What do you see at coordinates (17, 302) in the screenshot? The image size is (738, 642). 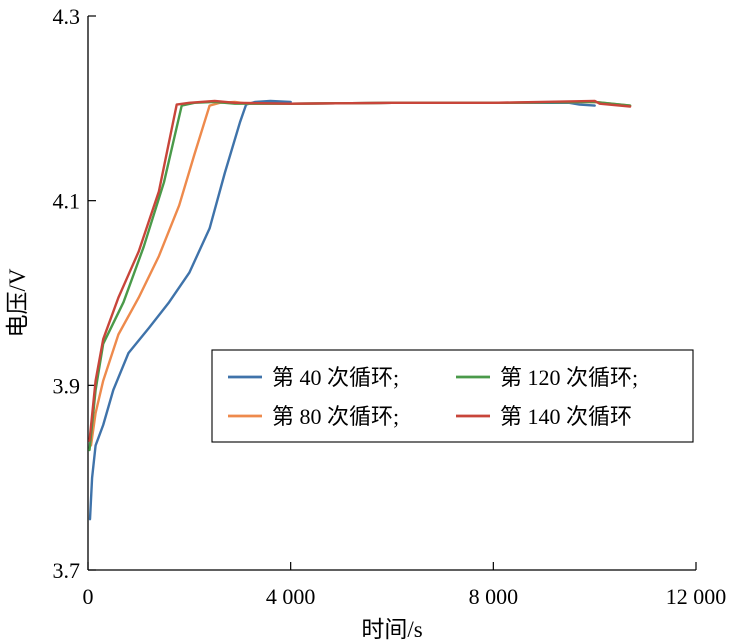 I see `y-axis-label: 电压/V` at bounding box center [17, 302].